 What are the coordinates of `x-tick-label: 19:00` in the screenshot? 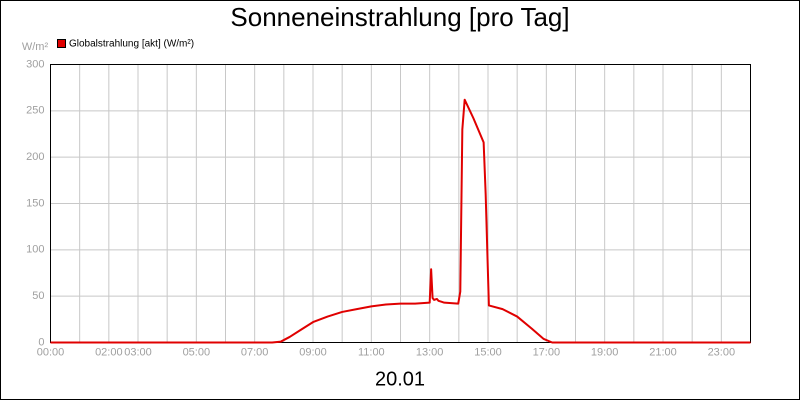 It's located at (605, 352).